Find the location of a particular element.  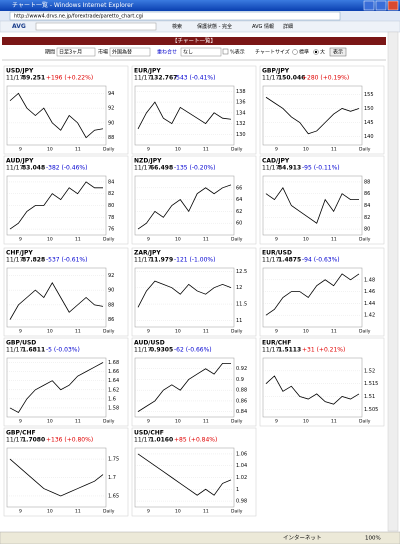

chart-price: 1.5113 is located at coordinates (289, 350).